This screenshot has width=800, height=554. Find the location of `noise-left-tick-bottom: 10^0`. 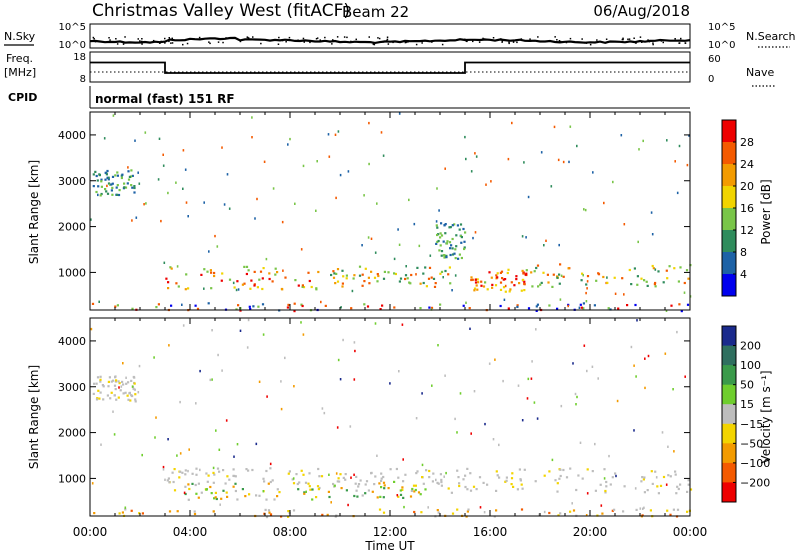

noise-left-tick-bottom: 10^0 is located at coordinates (72, 45).